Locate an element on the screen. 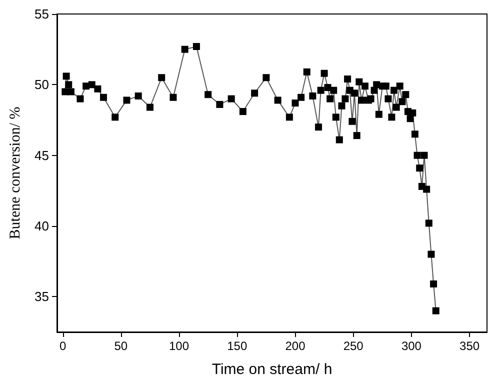 Image resolution: width=500 pixels, height=382 pixels. x-tick-label: 50 is located at coordinates (121, 346).